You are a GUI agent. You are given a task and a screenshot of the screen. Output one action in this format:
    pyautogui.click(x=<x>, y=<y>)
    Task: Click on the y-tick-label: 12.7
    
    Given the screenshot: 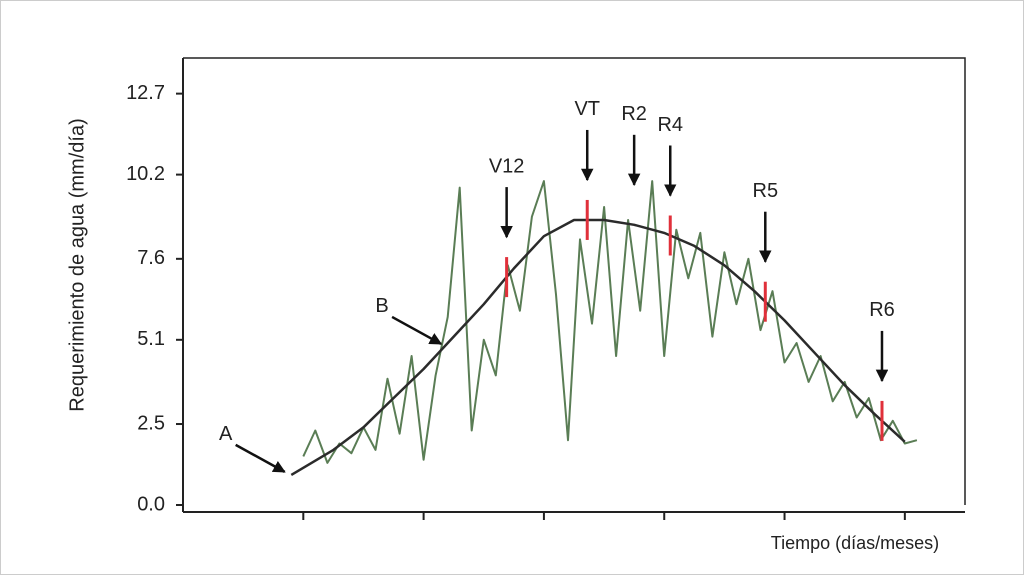 What is the action you would take?
    pyautogui.click(x=145, y=93)
    